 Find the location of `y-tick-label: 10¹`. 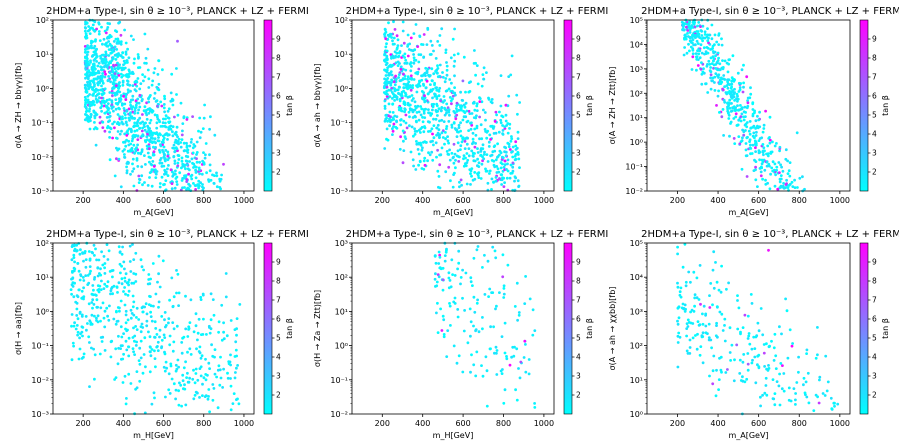

y-tick-label: 10¹ is located at coordinates (341, 54).